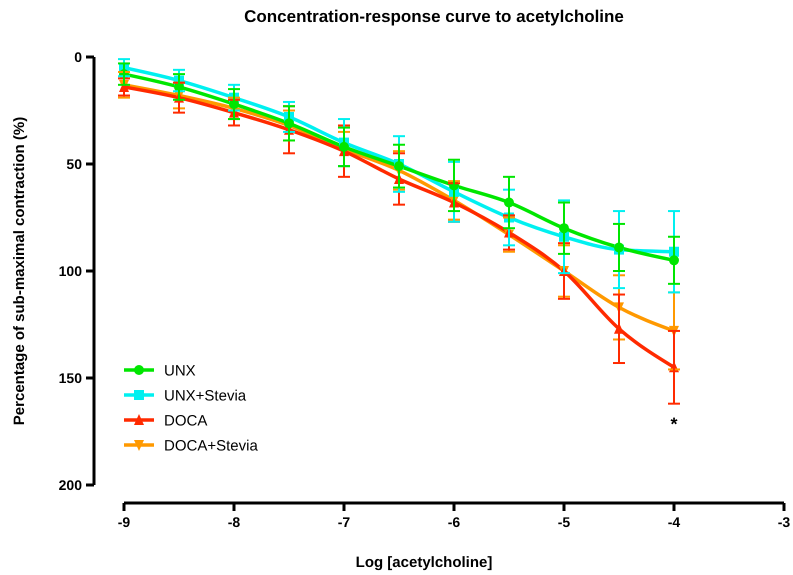 The width and height of the screenshot is (793, 575). I want to click on y-axis-title: Percentage of sub-maximal contraction (%), so click(19, 271).